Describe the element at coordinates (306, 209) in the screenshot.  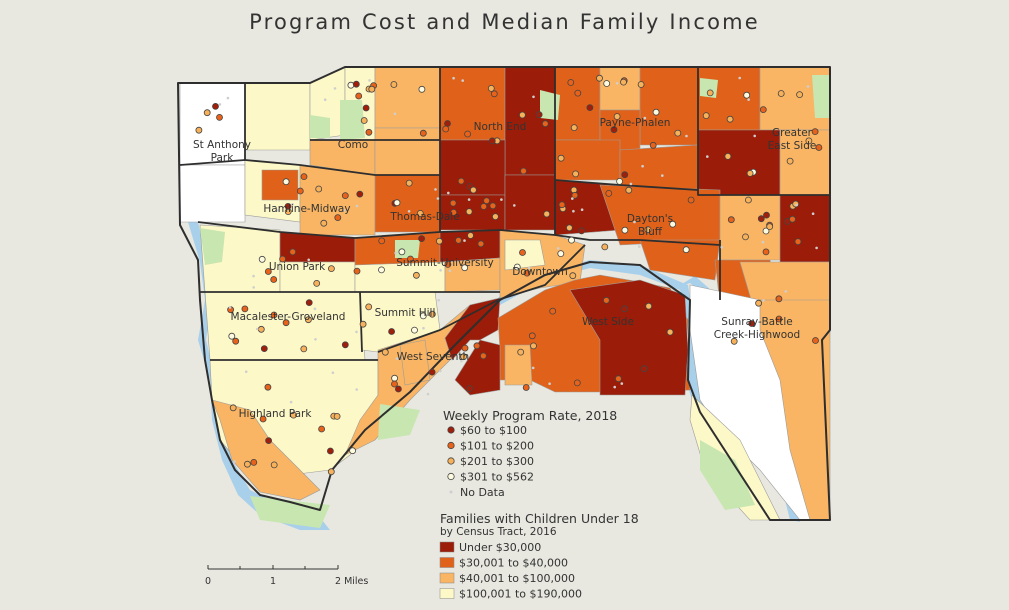
I see `neighborhood-label: Hamline-Midway` at that location.